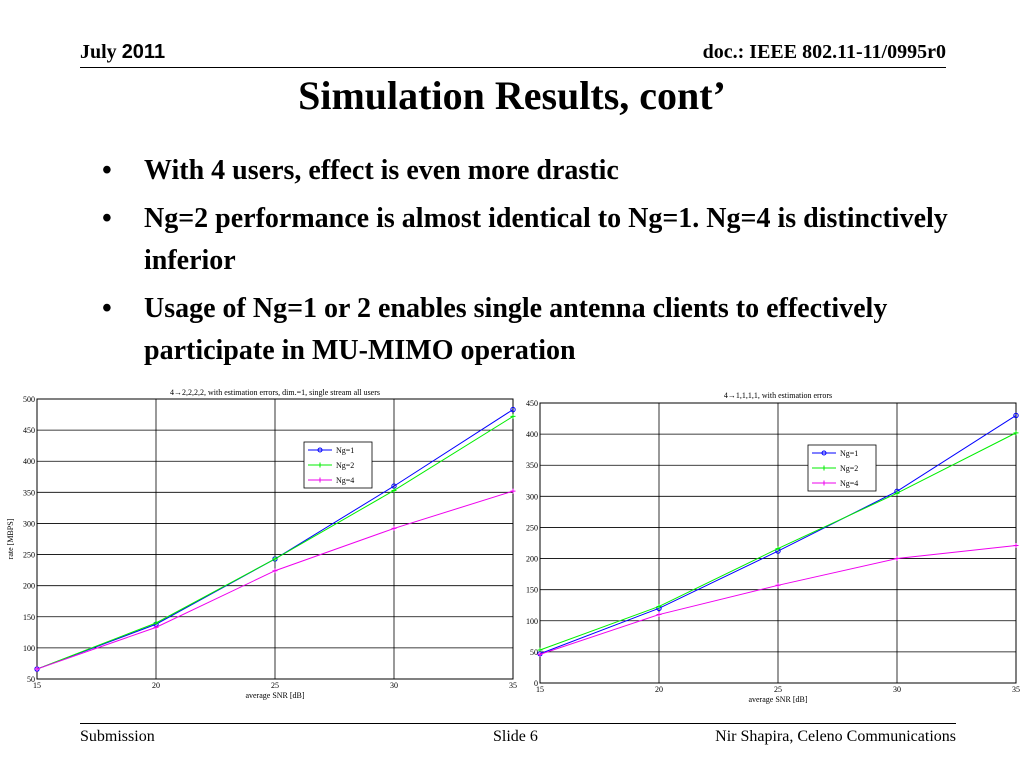  I want to click on slide-title: Simulation Results, cont’, so click(512, 95).